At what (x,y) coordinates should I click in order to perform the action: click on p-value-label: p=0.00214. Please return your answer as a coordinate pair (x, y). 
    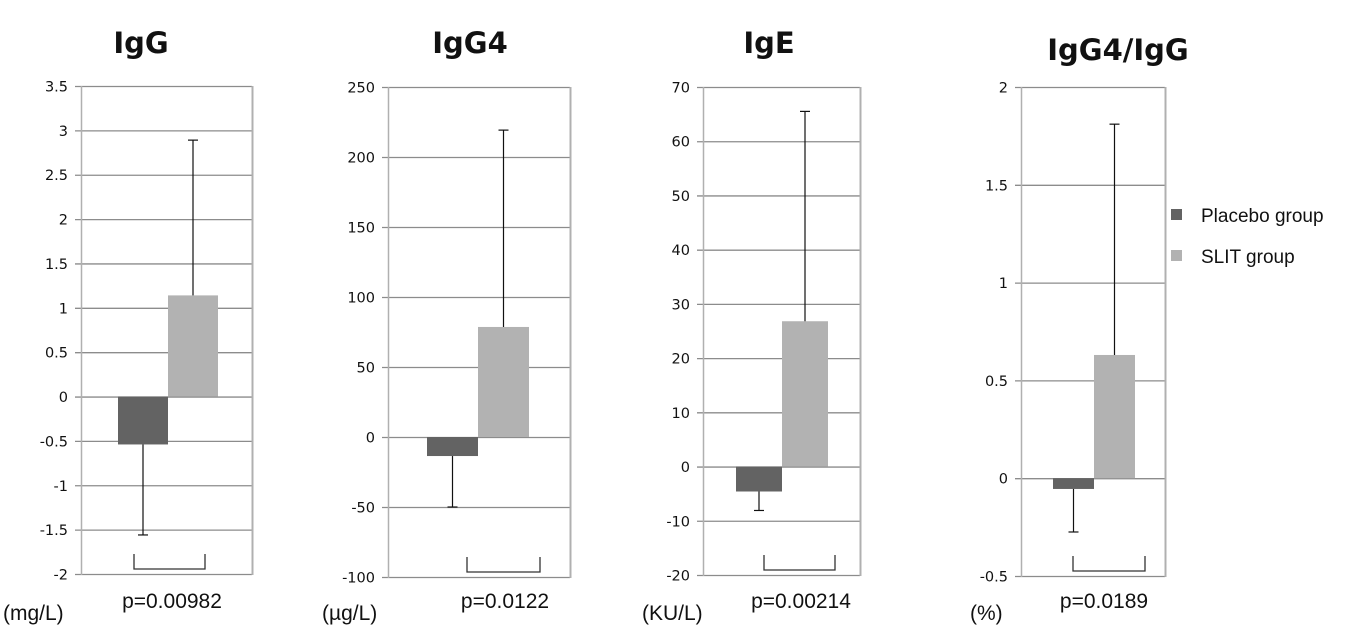
    Looking at the image, I should click on (801, 601).